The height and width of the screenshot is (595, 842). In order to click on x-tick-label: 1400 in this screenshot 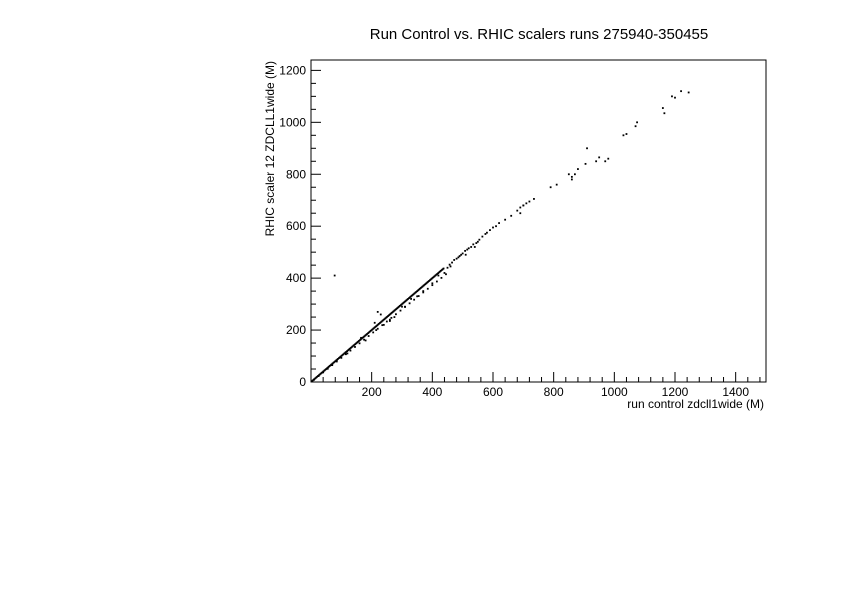, I will do `click(735, 392)`.